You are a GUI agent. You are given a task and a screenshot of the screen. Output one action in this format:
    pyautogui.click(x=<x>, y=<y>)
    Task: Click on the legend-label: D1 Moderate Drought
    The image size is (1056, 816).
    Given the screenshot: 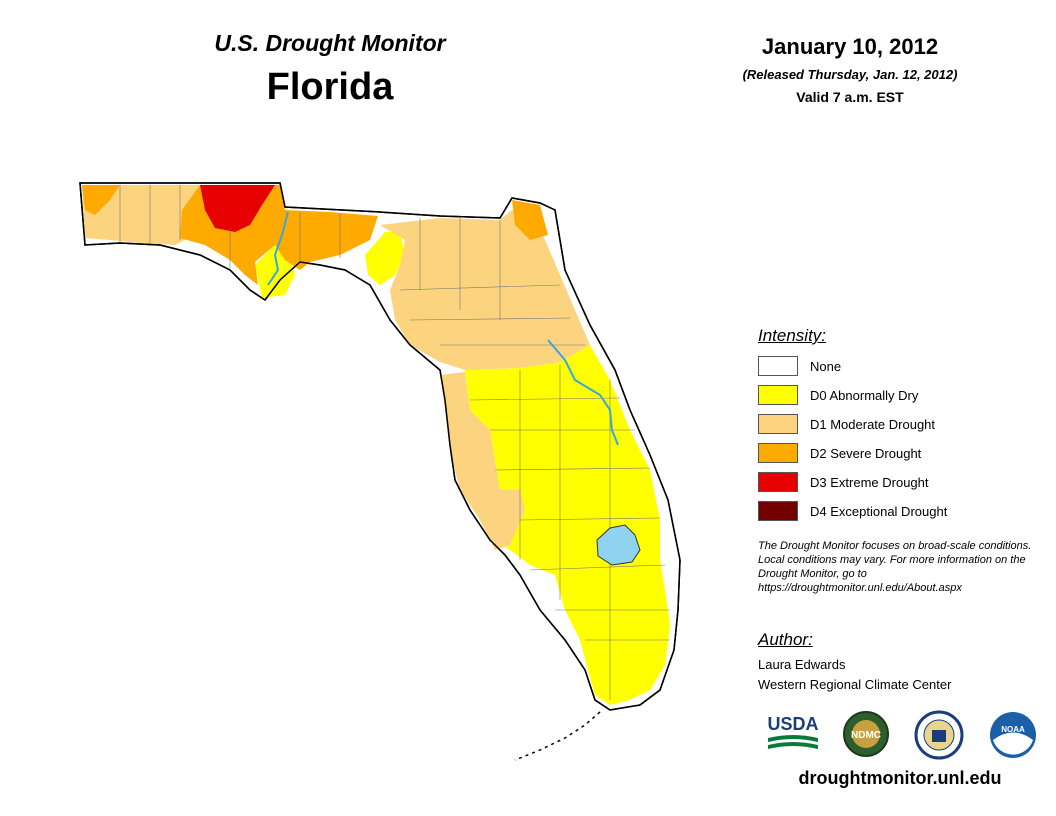 What is the action you would take?
    pyautogui.click(x=873, y=424)
    